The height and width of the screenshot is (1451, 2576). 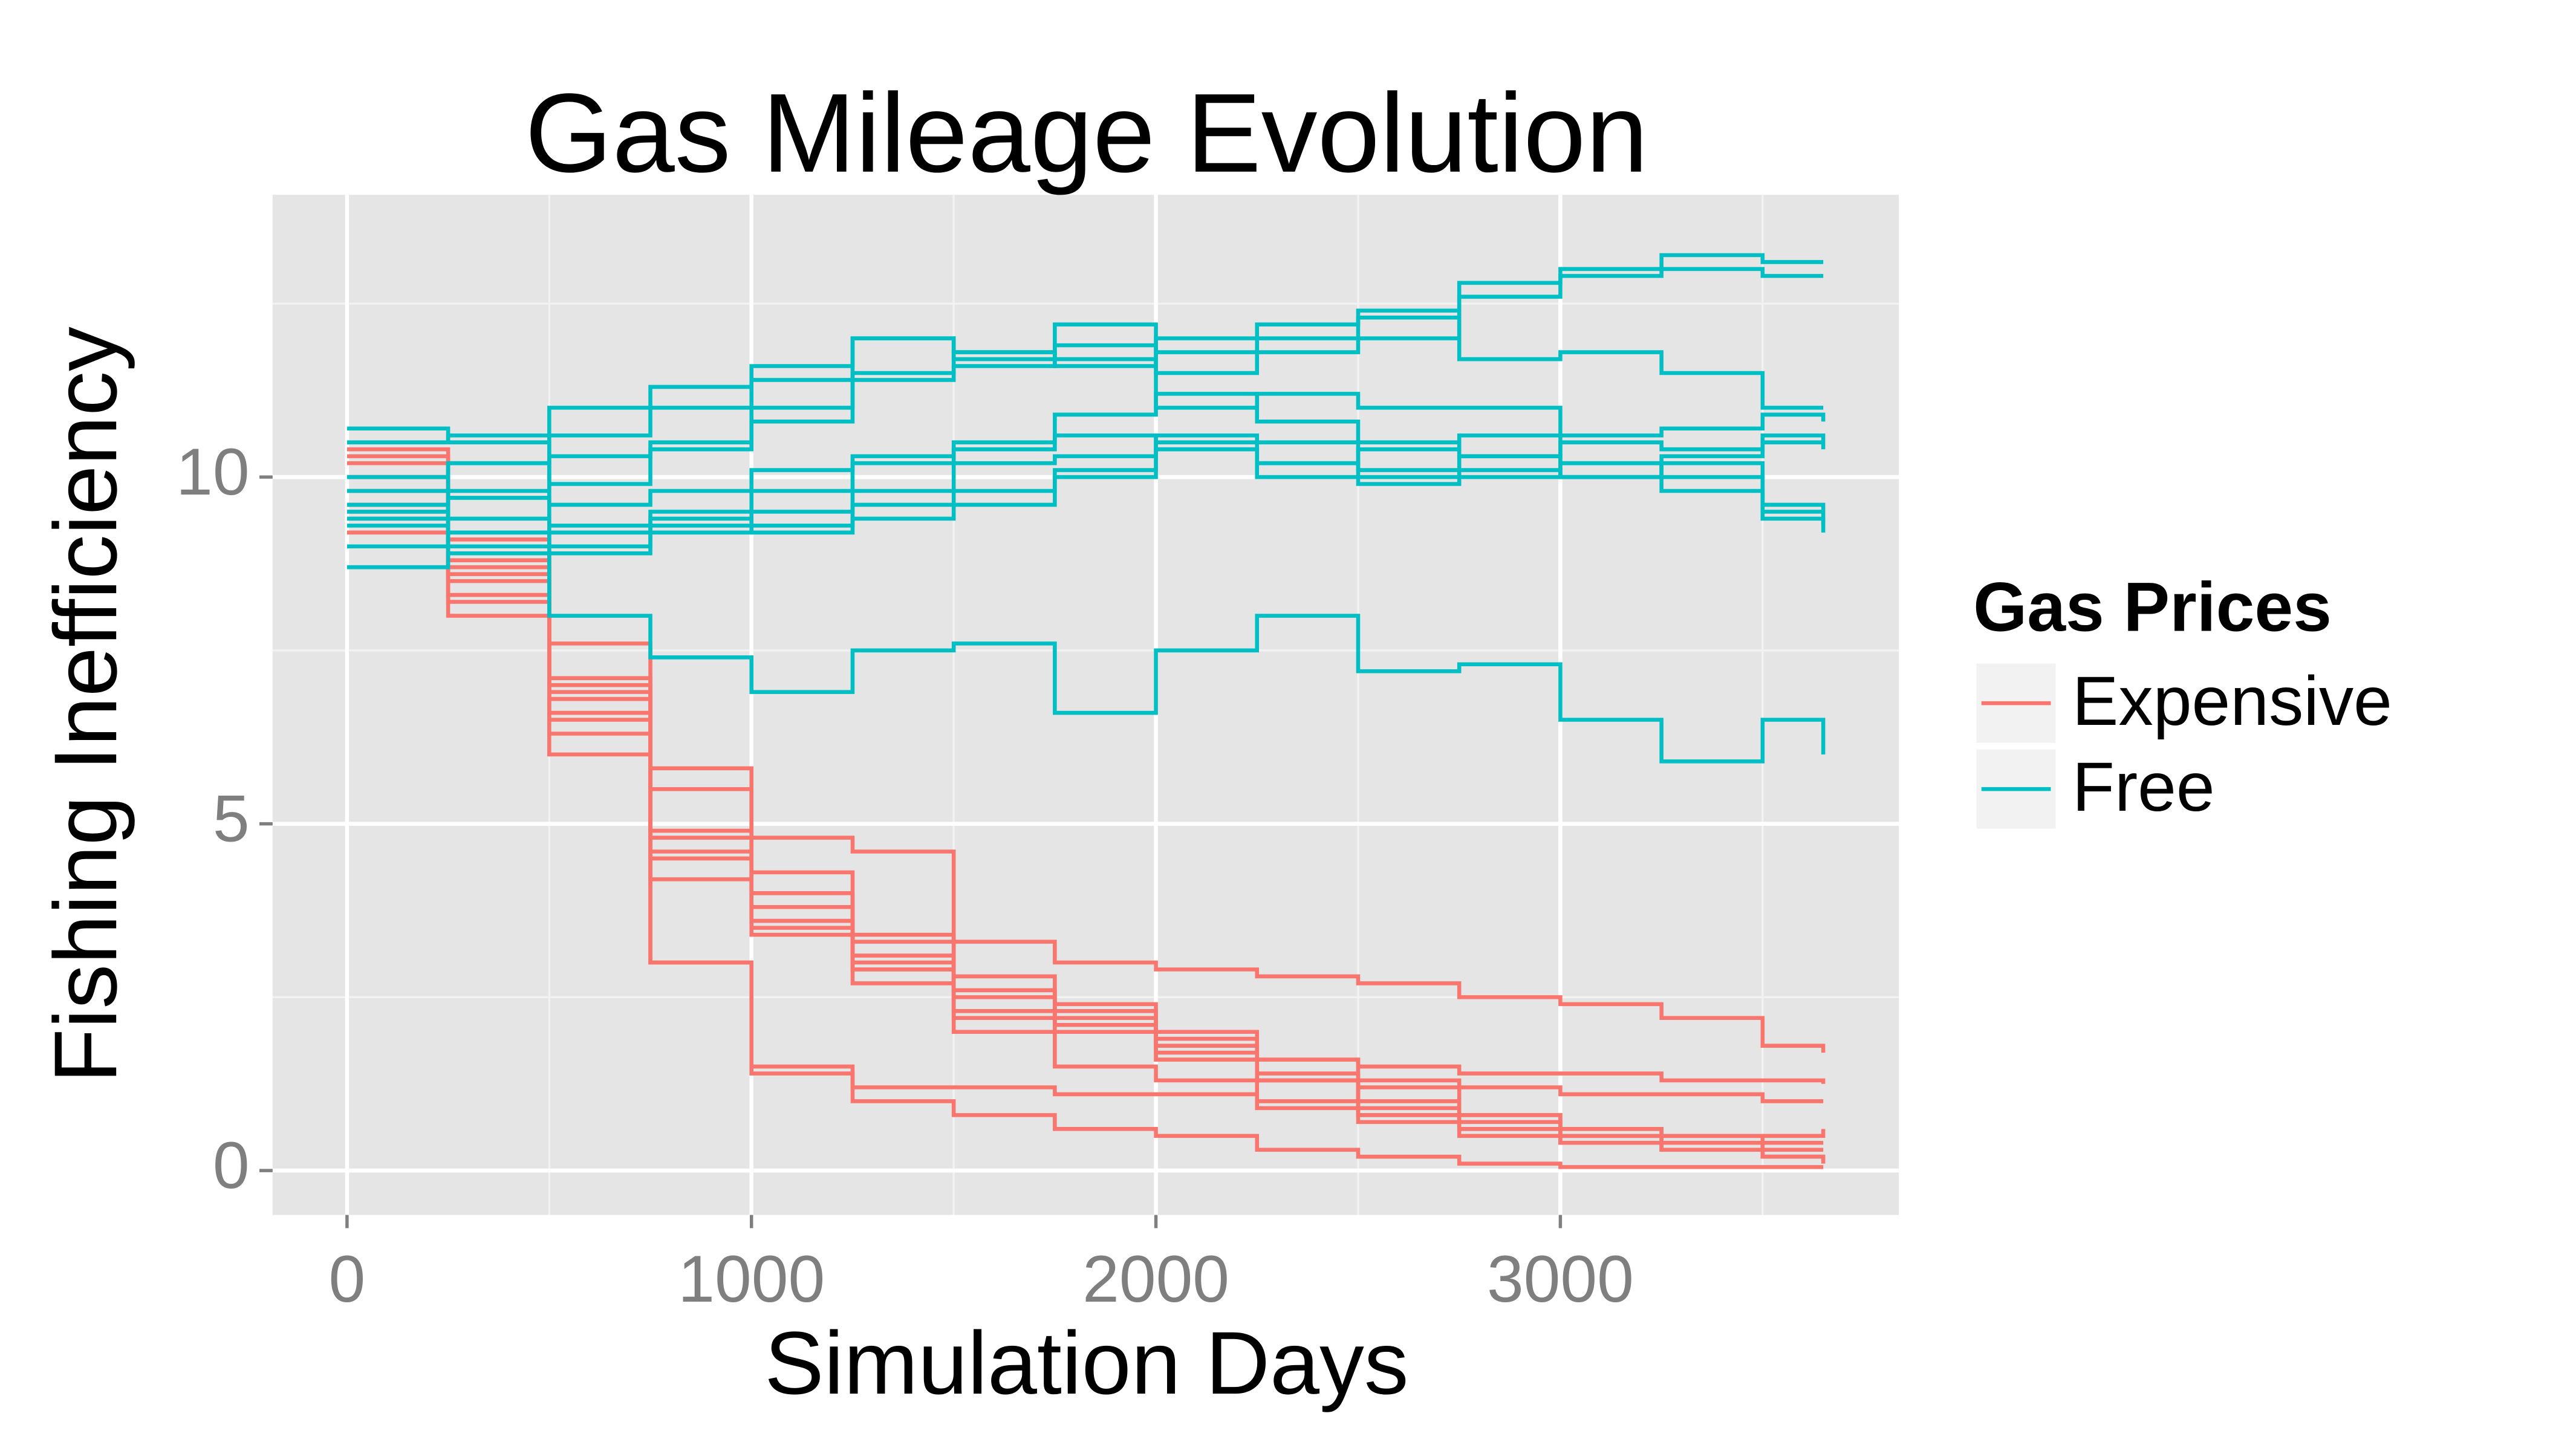 I want to click on x-tick-label: 3000, so click(x=1561, y=1279).